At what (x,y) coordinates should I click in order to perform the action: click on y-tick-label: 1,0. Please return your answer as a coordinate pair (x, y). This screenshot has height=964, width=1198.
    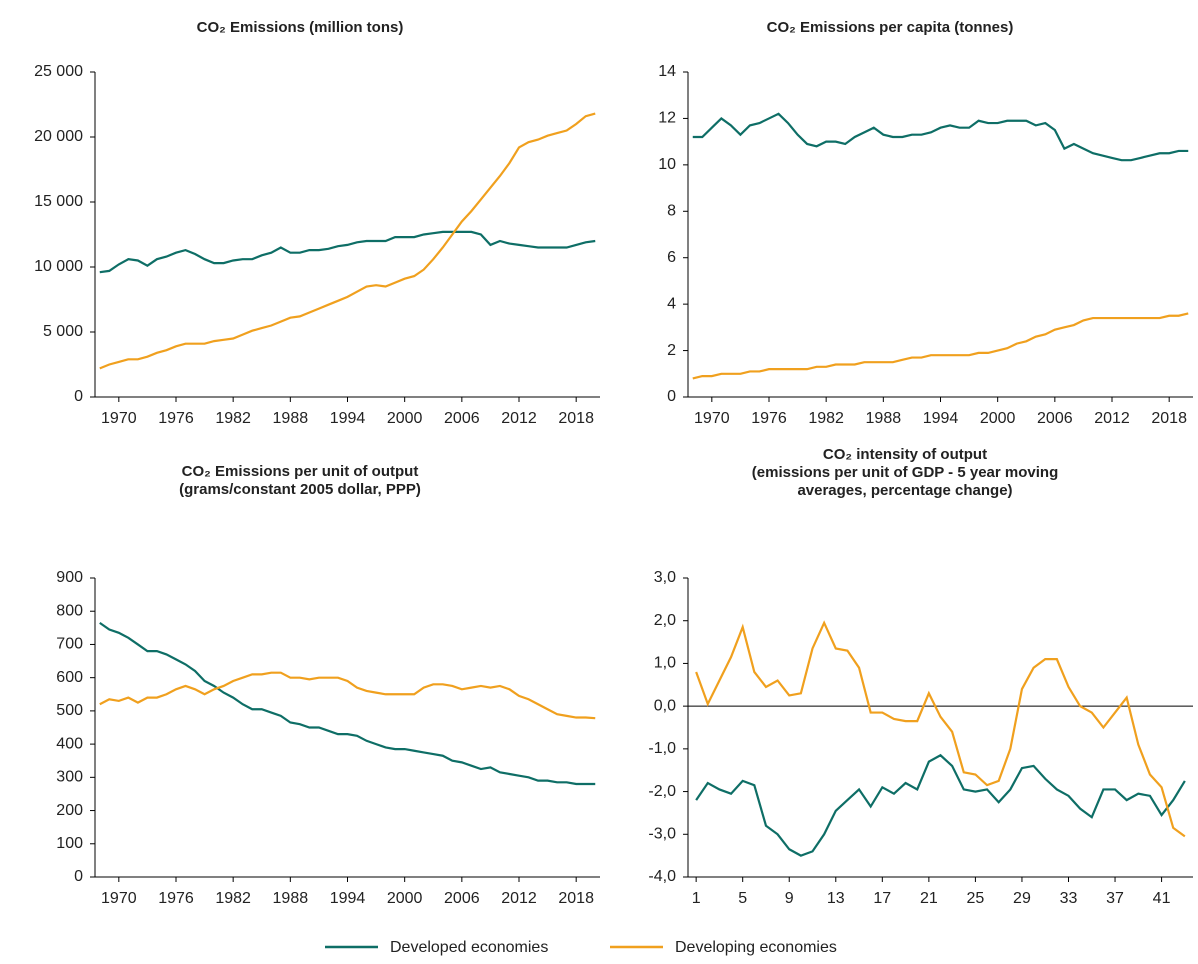
    Looking at the image, I should click on (665, 663).